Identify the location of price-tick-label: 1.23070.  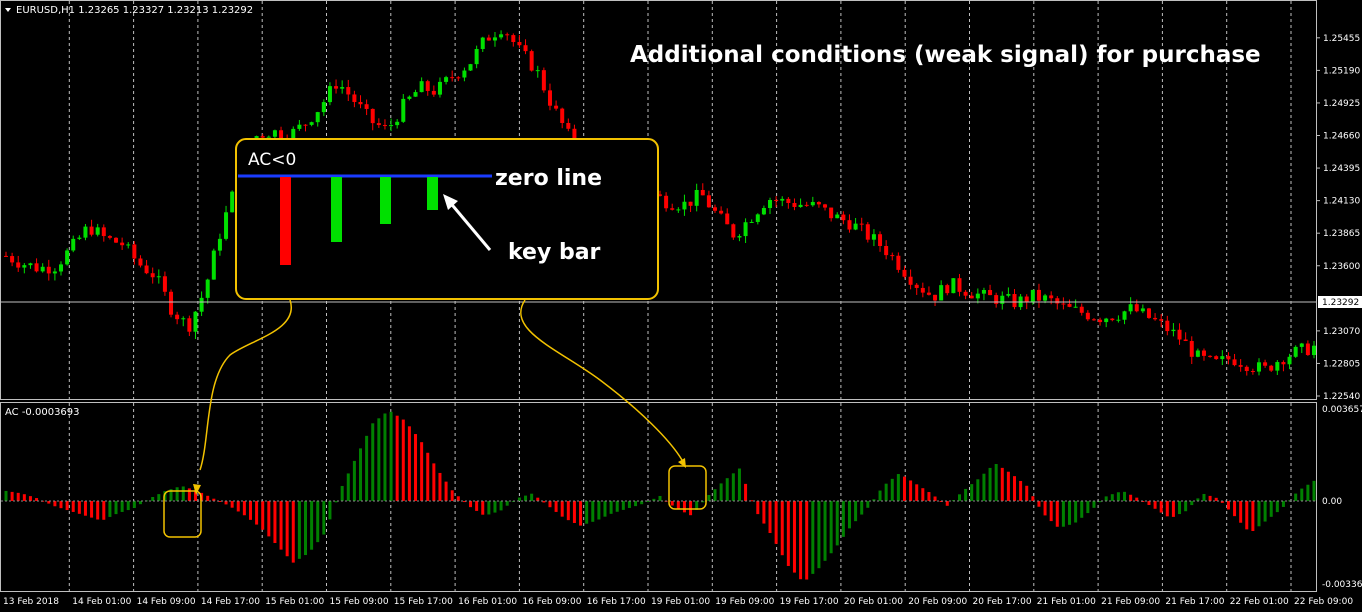
(1341, 332).